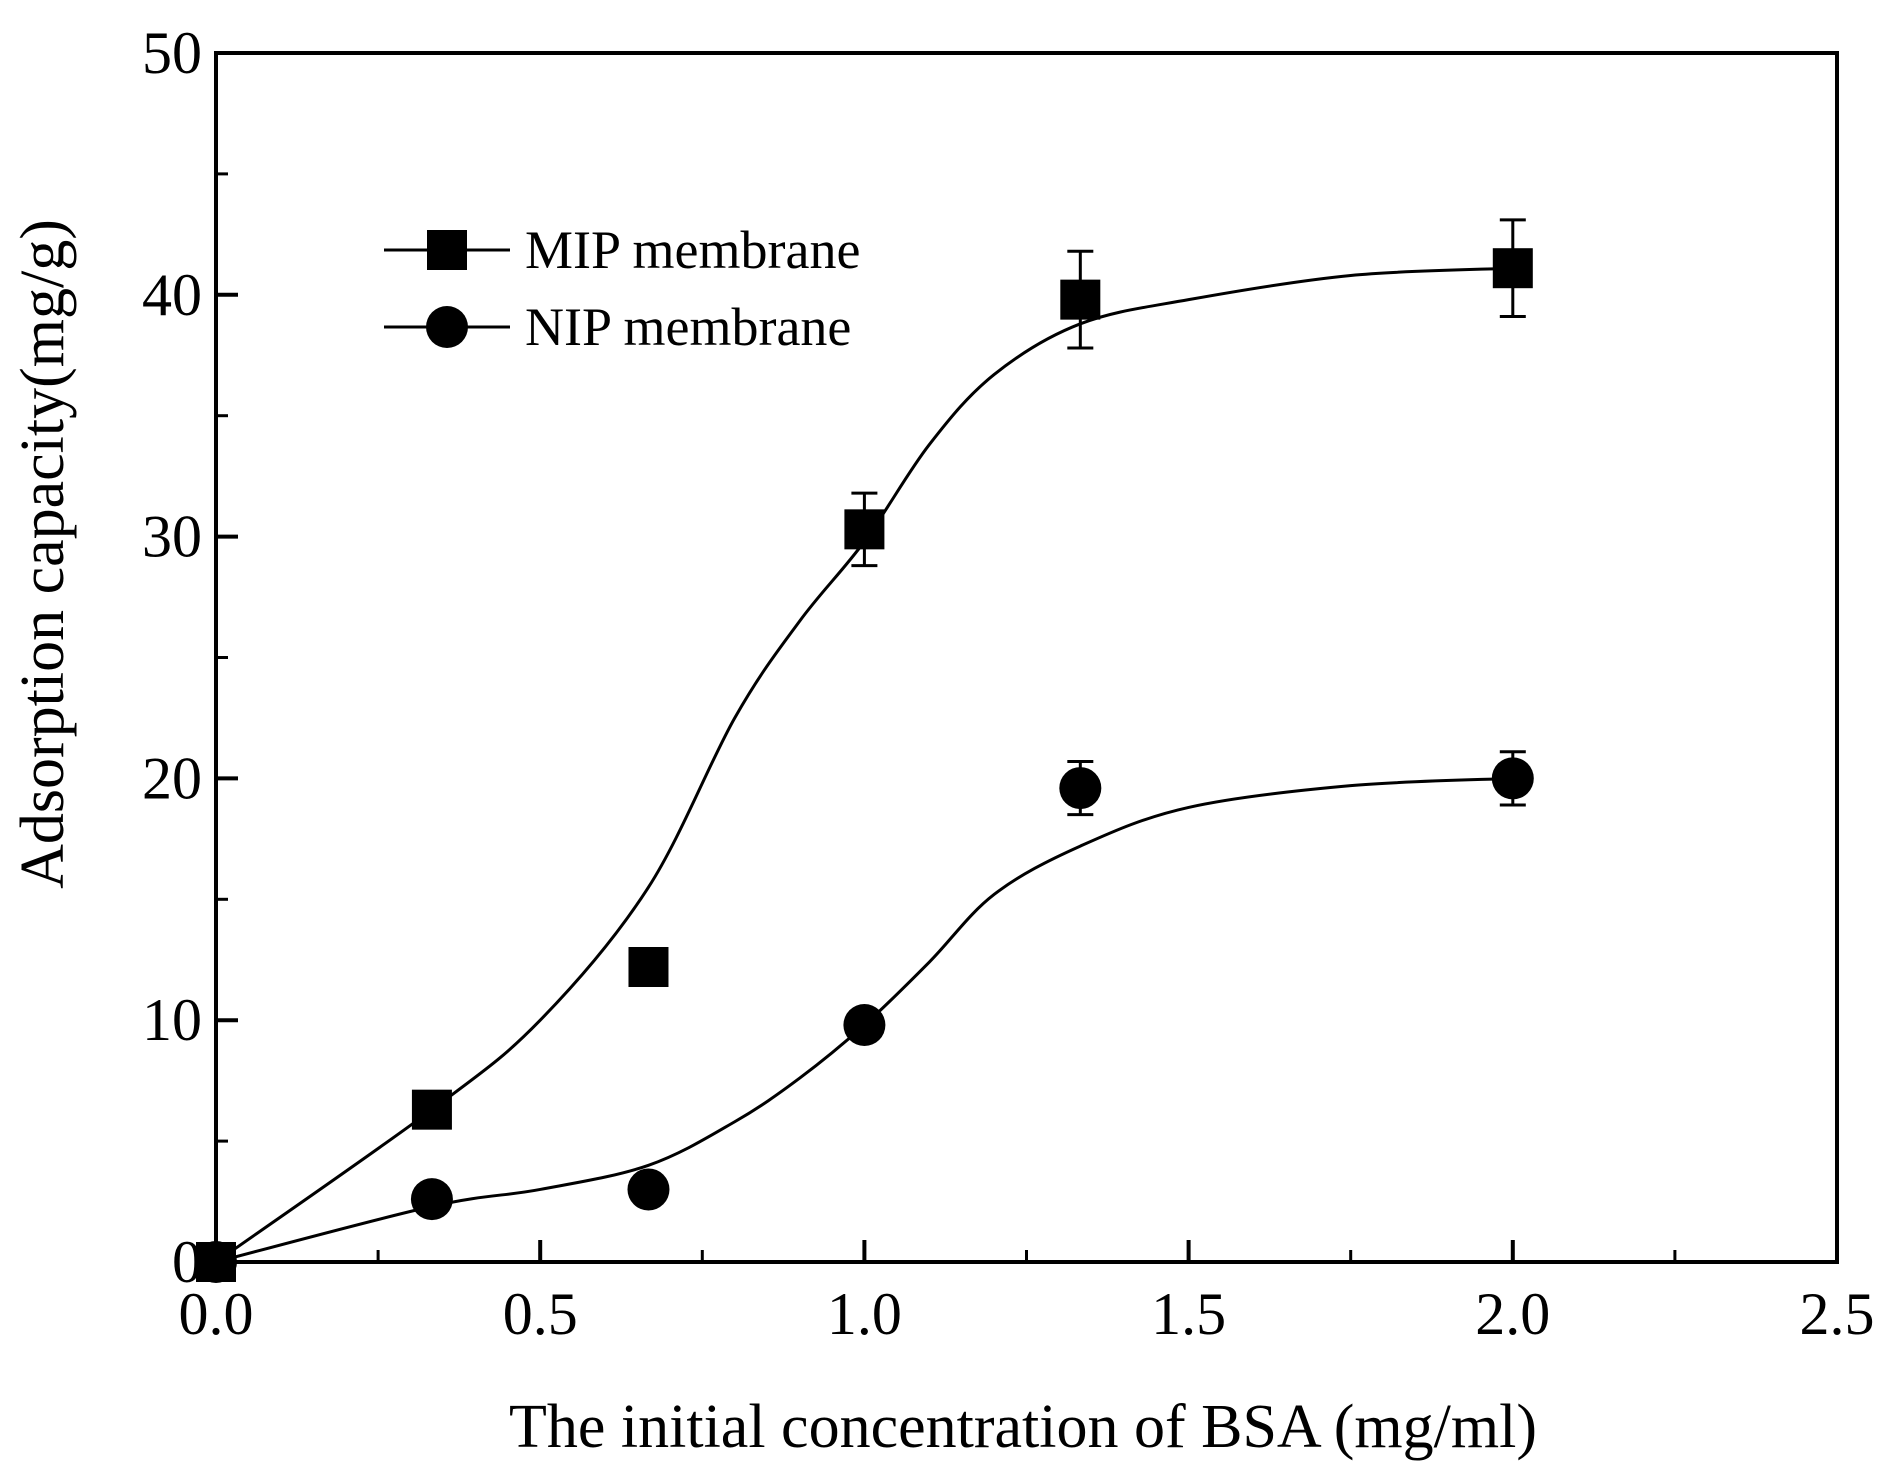 The width and height of the screenshot is (1888, 1480). I want to click on x-tick-label: 2.5, so click(1837, 1314).